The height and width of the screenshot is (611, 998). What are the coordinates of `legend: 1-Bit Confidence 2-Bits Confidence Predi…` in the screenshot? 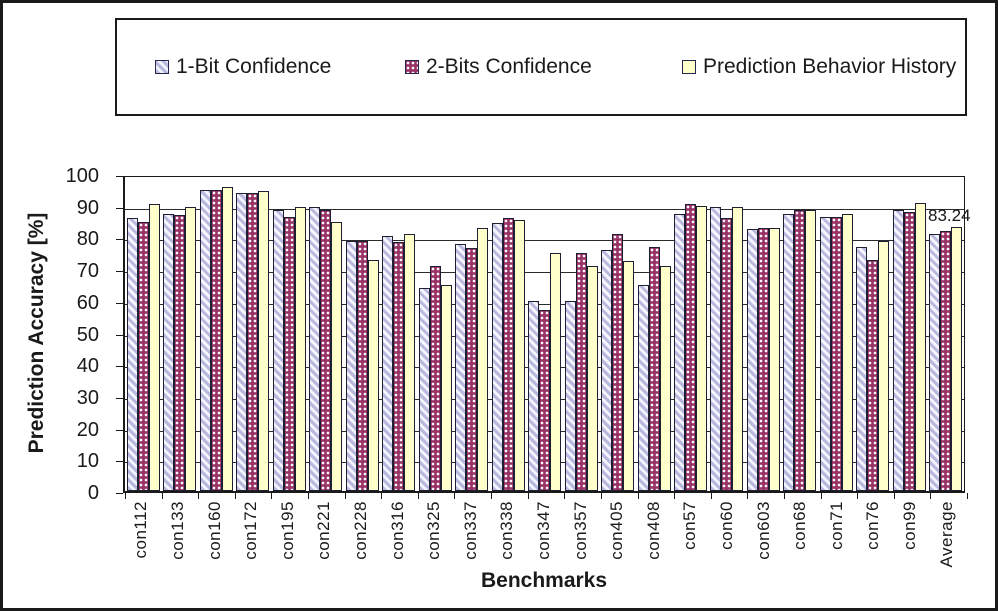 It's located at (541, 67).